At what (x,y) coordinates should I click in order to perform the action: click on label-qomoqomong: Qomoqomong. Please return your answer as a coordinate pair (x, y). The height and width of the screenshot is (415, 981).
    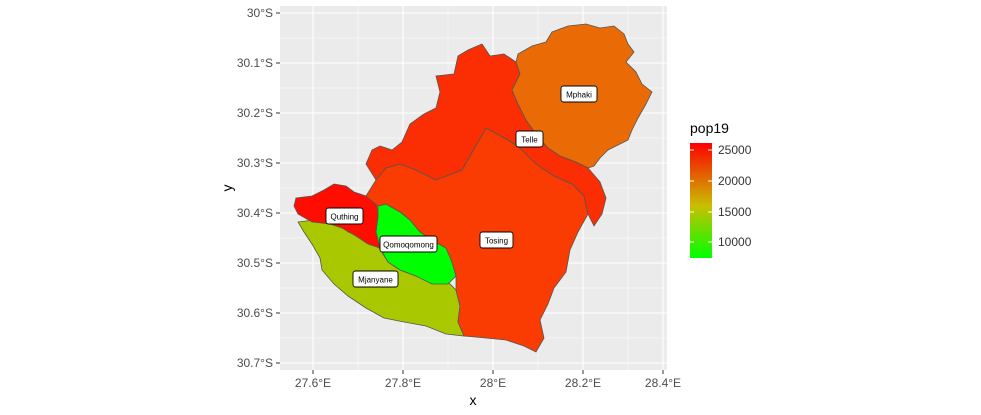
    Looking at the image, I should click on (408, 244).